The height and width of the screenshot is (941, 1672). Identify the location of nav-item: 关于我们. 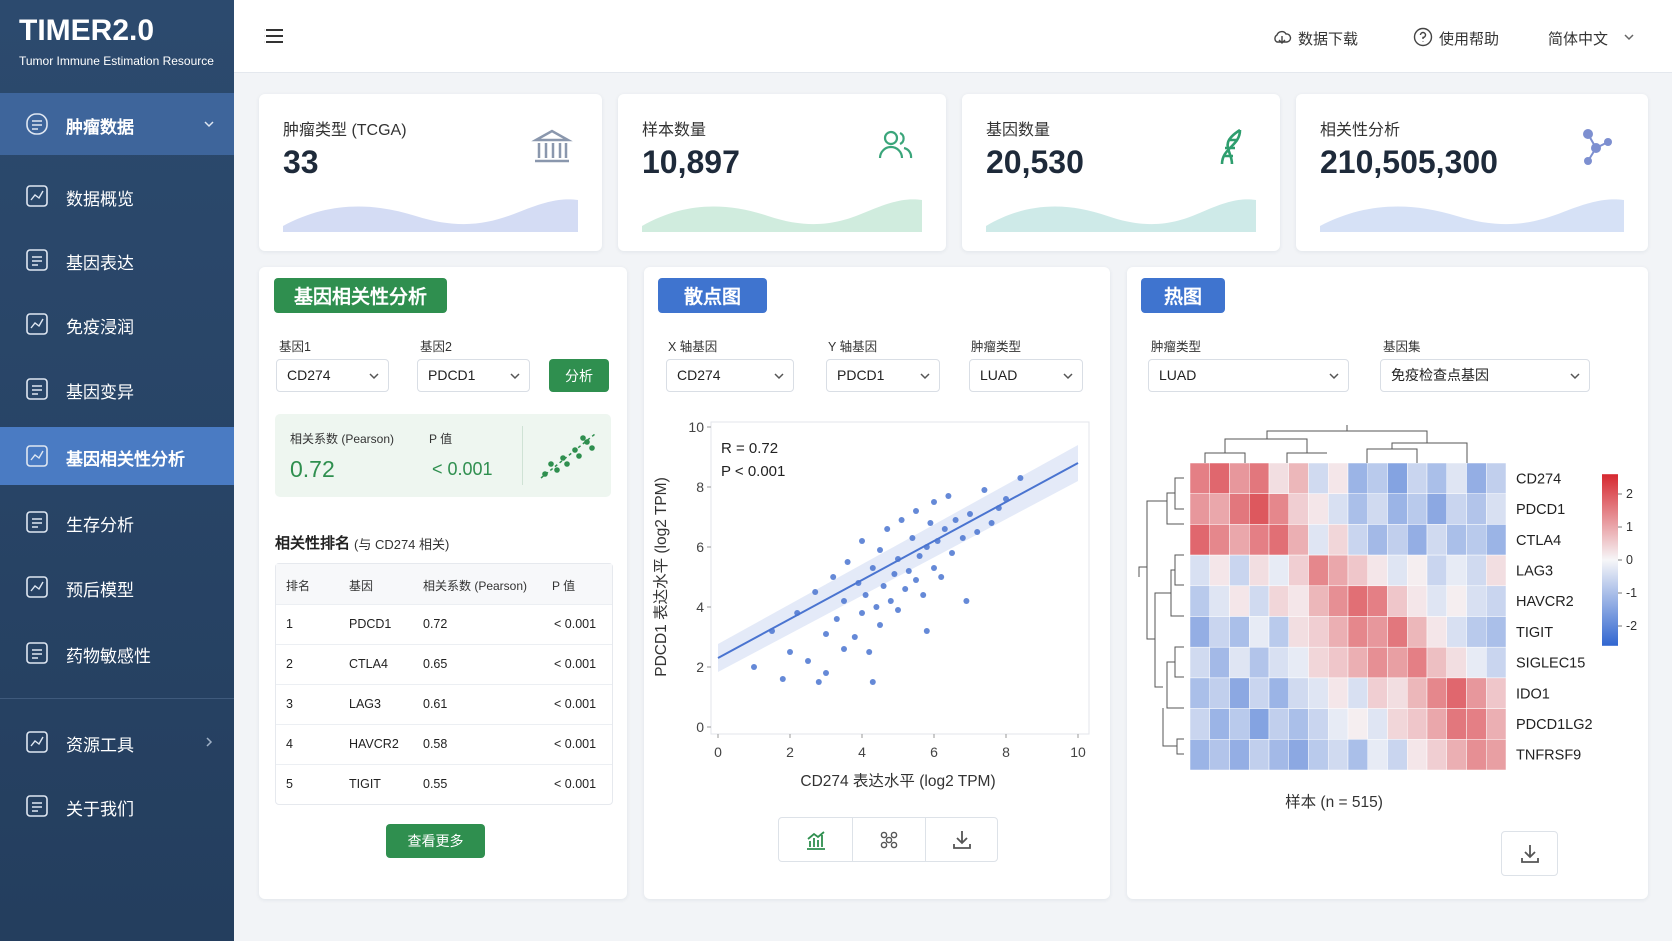
(100, 809).